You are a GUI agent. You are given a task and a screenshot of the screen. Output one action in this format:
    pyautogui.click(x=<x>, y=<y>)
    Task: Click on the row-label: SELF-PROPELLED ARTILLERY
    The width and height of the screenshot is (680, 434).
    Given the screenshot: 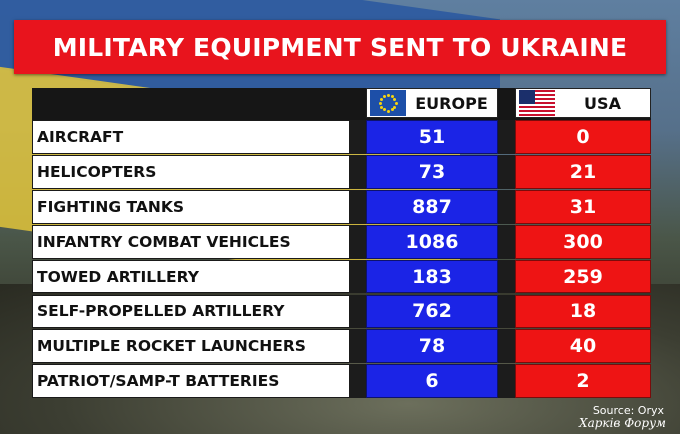 What is the action you would take?
    pyautogui.click(x=191, y=311)
    